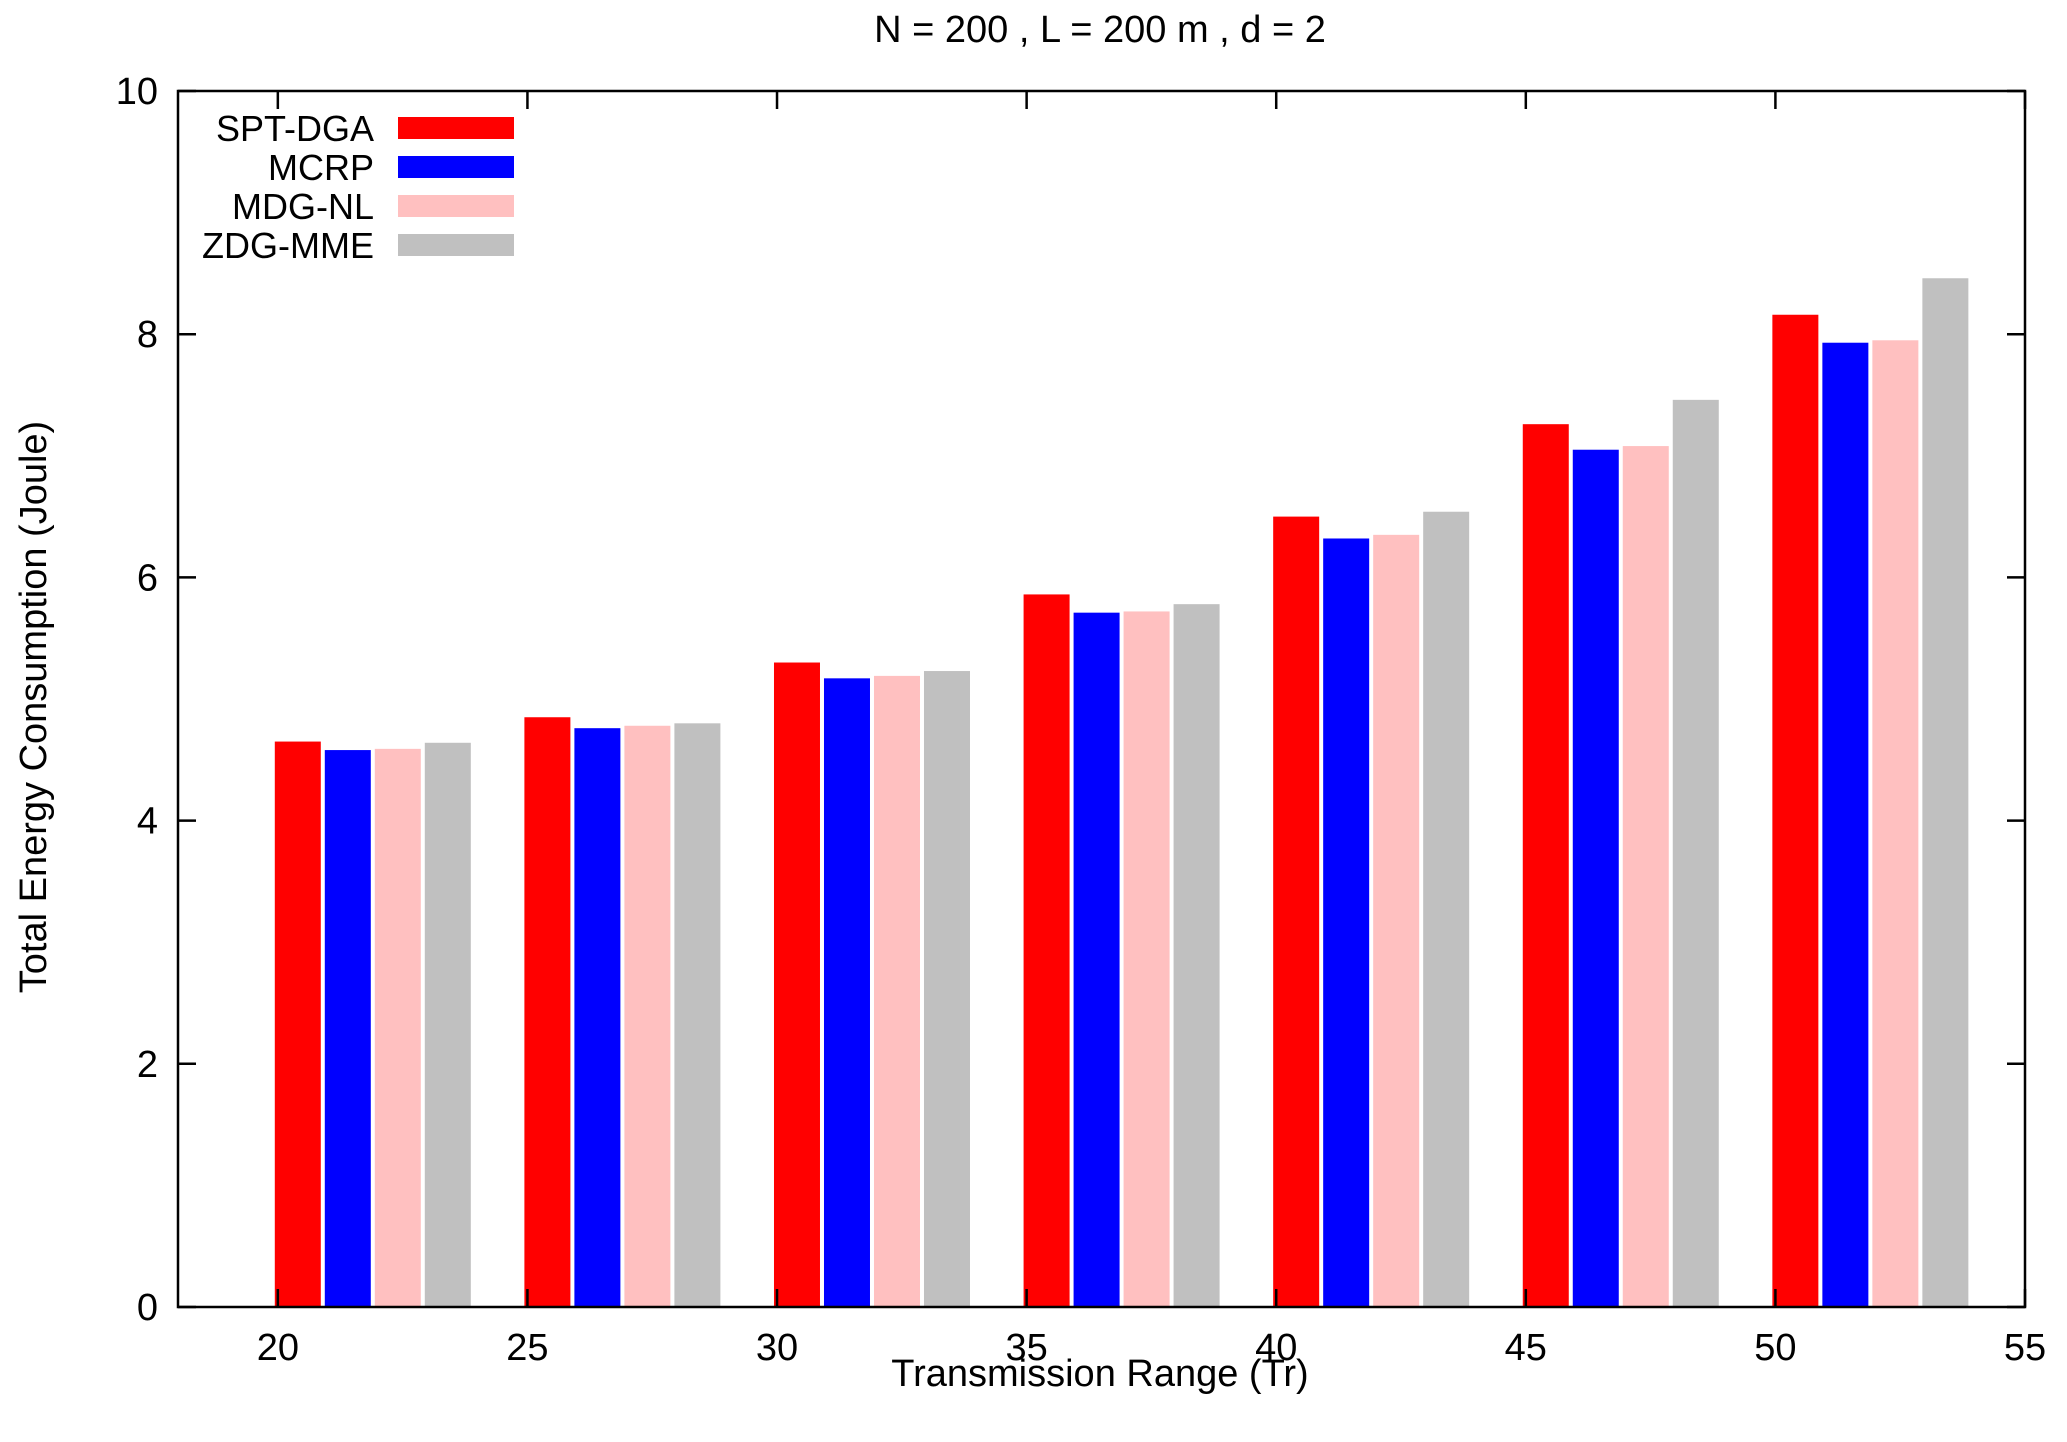 This screenshot has width=2067, height=1442. I want to click on y-tick-label-0: 0, so click(147, 1308).